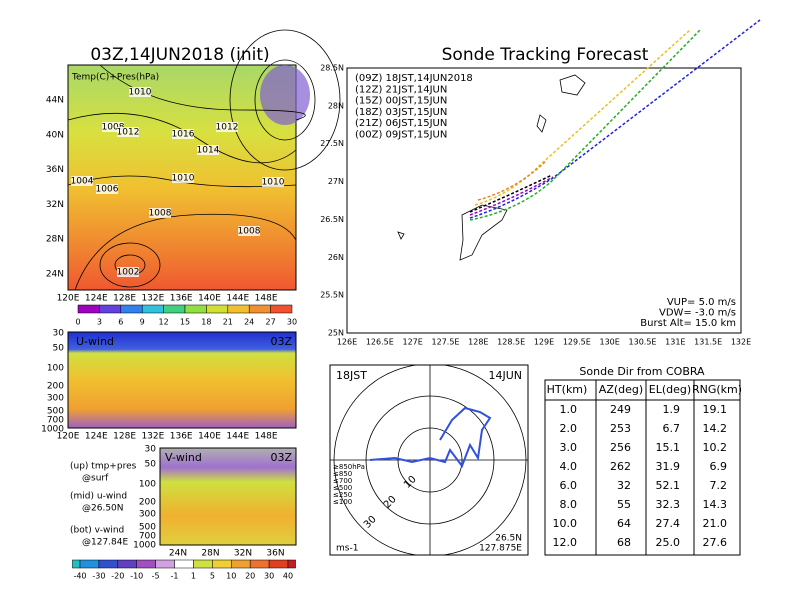 This screenshot has height=612, width=792. What do you see at coordinates (142, 322) in the screenshot?
I see `colorbar-label: 9` at bounding box center [142, 322].